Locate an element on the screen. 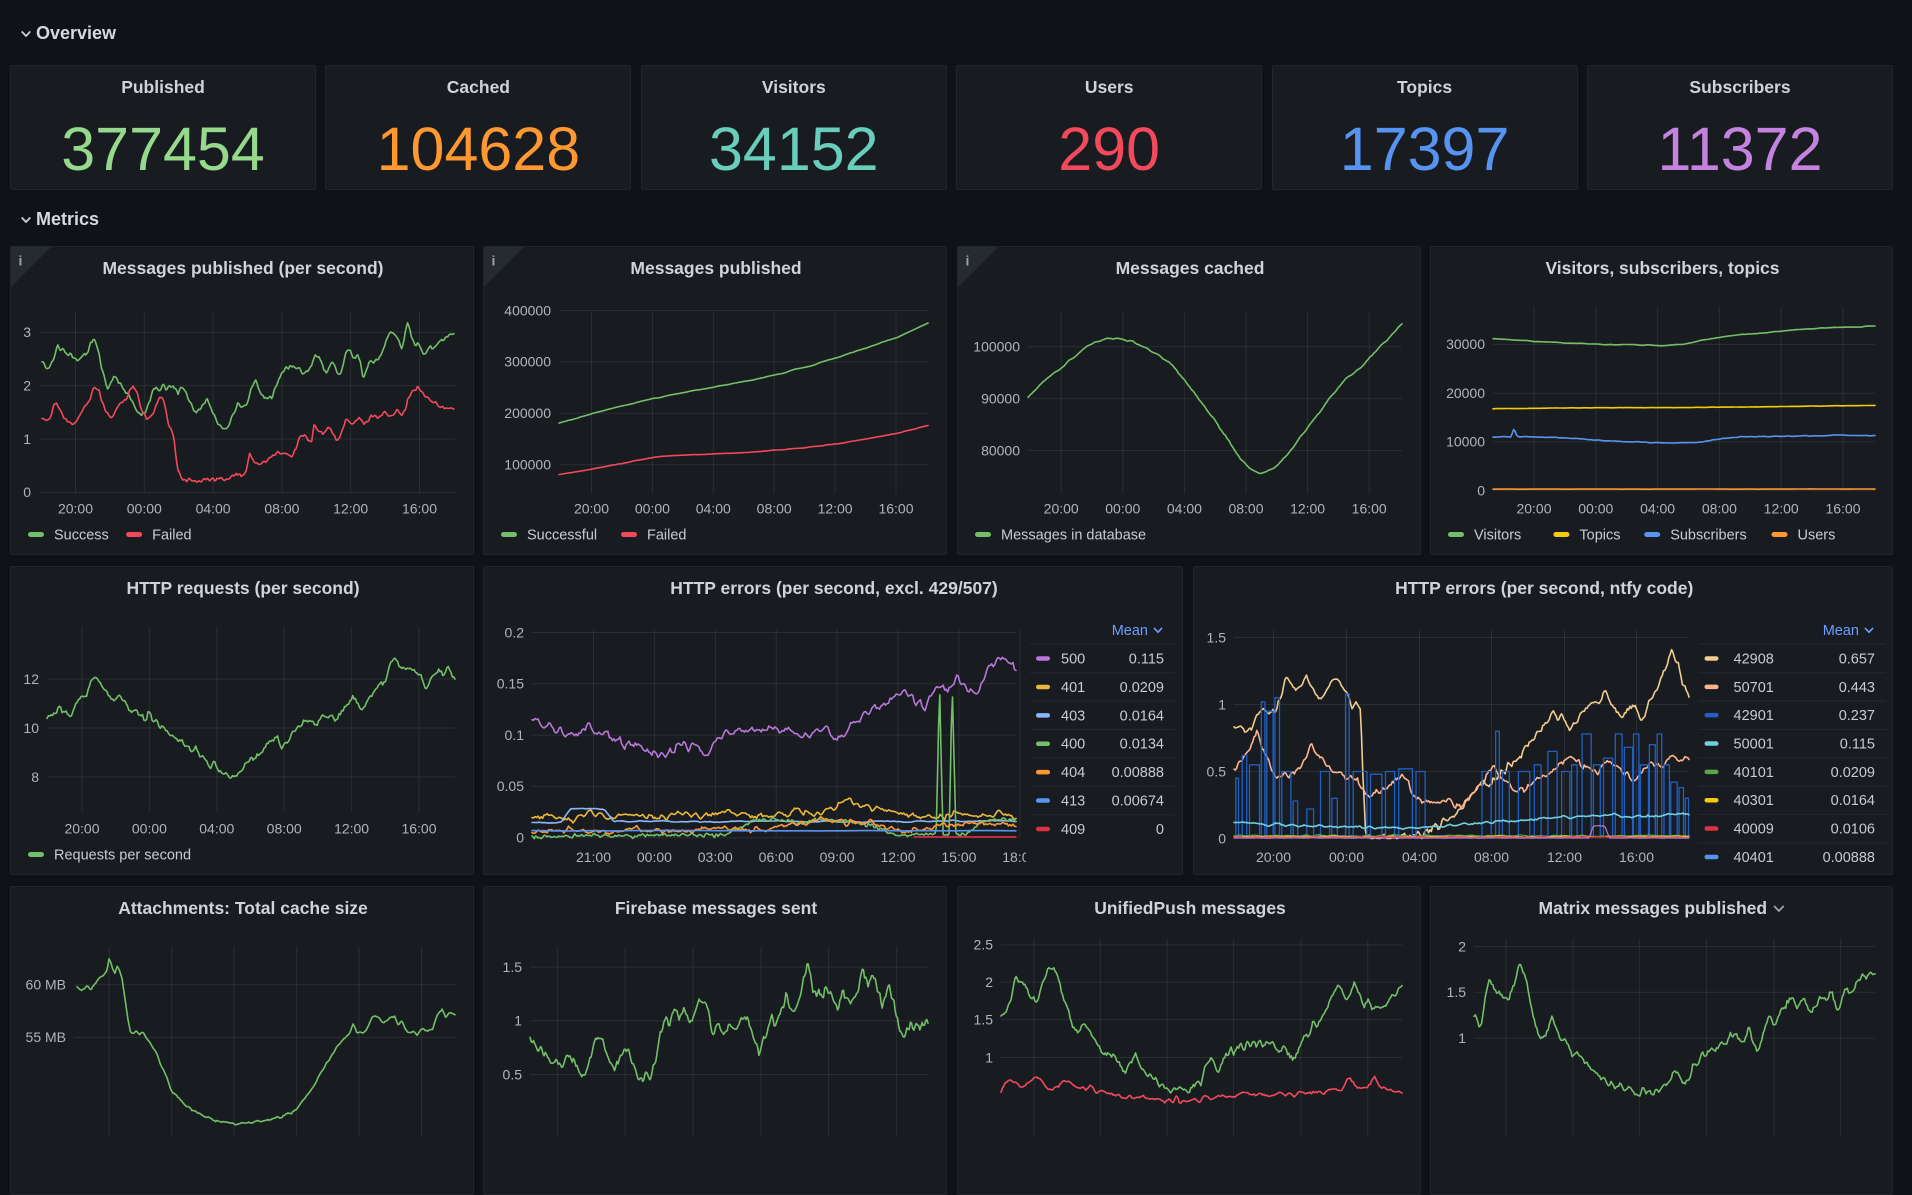 Image resolution: width=1912 pixels, height=1195 pixels. svg-text: 2 is located at coordinates (989, 981).